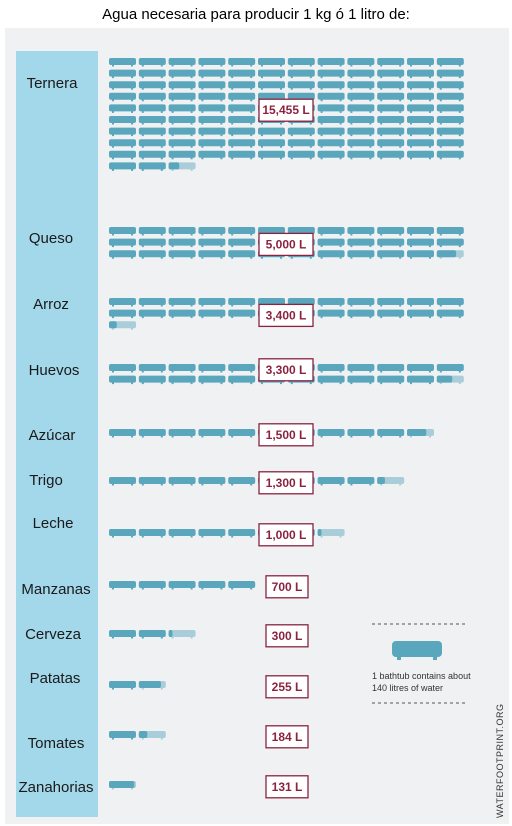 This screenshot has width=512, height=826. What do you see at coordinates (51, 238) in the screenshot?
I see `category-label: Queso` at bounding box center [51, 238].